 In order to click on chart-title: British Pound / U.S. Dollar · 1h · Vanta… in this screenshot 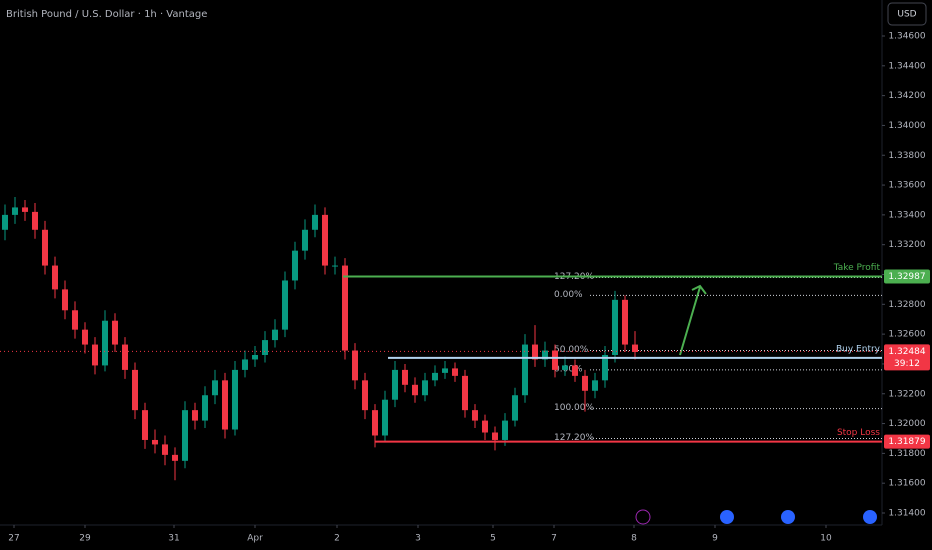, I will do `click(106, 14)`.